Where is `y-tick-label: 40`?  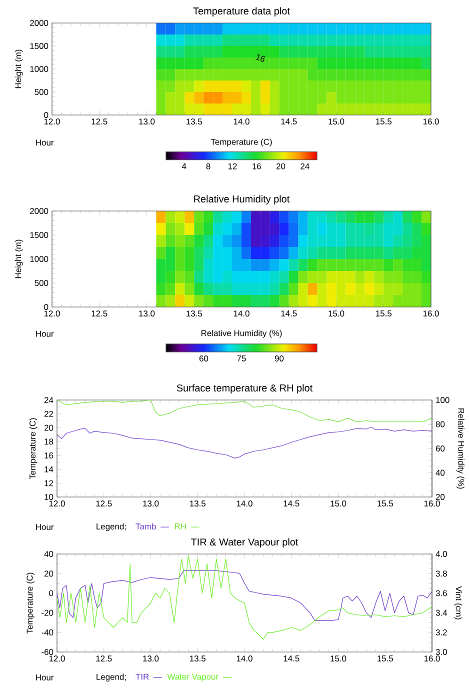
y-tick-label: 40 is located at coordinates (49, 554).